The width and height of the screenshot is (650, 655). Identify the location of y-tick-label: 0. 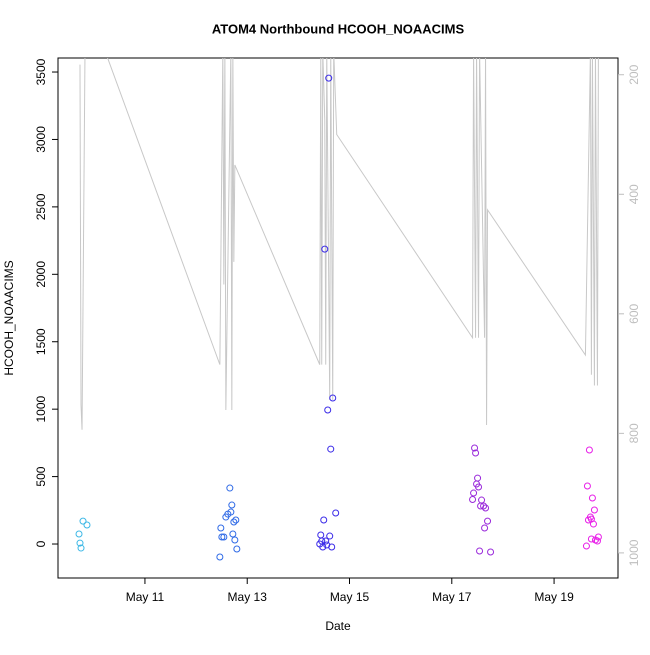
(41, 543).